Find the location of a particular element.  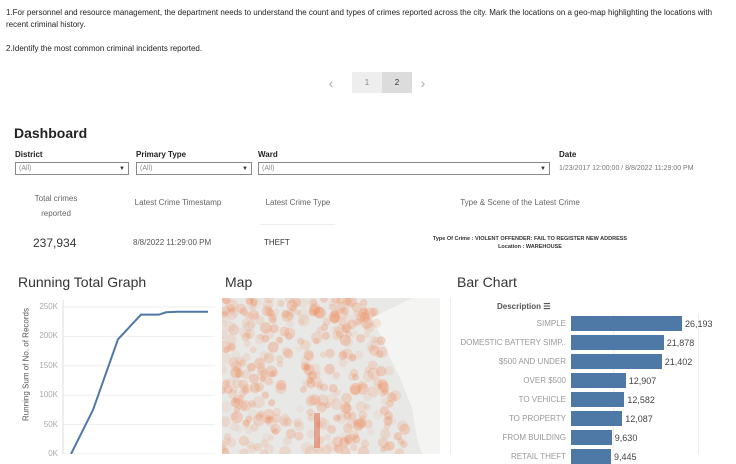

bar-value-label: 21,878 is located at coordinates (680, 343).